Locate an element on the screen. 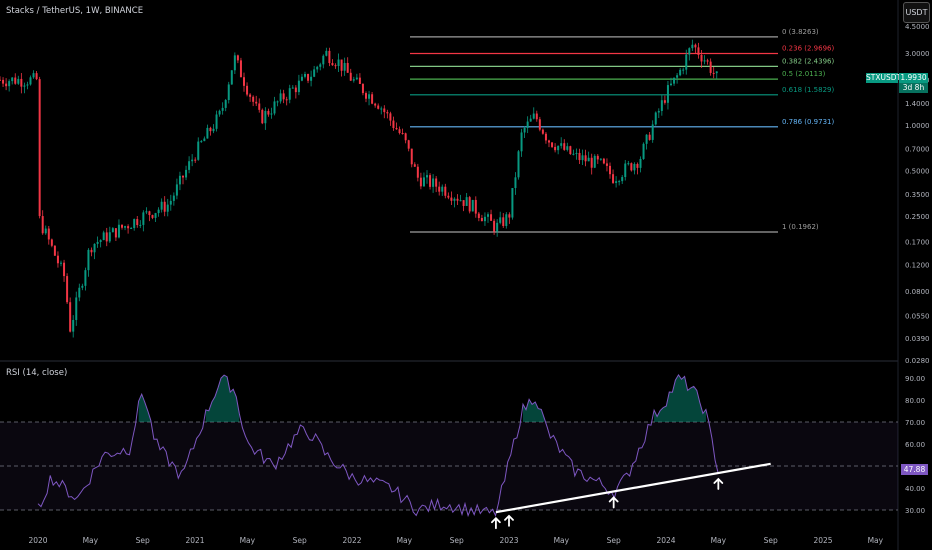  price-axis-tick: 1.4000 is located at coordinates (917, 104).